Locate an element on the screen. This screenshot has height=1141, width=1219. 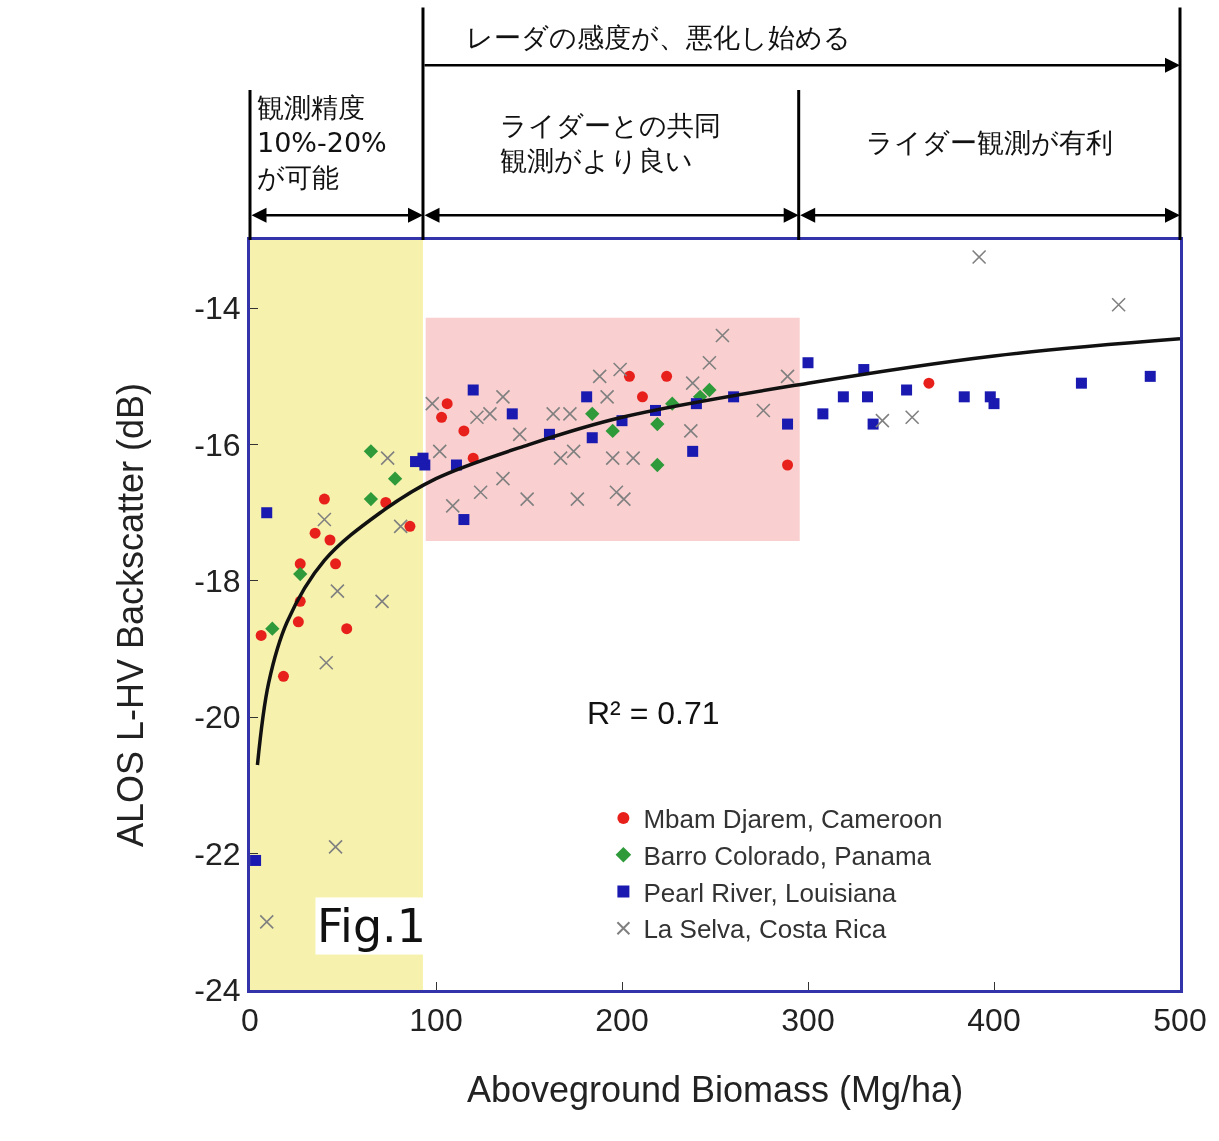
x-tick-label: 200 is located at coordinates (622, 1020).